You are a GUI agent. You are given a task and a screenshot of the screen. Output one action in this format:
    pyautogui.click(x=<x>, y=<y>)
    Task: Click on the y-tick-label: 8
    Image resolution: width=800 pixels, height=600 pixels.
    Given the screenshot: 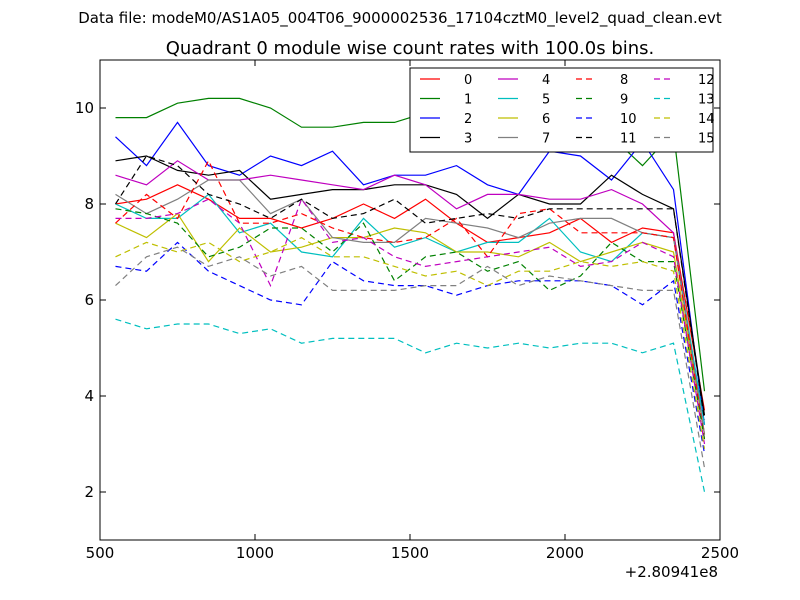 What is the action you would take?
    pyautogui.click(x=89, y=204)
    